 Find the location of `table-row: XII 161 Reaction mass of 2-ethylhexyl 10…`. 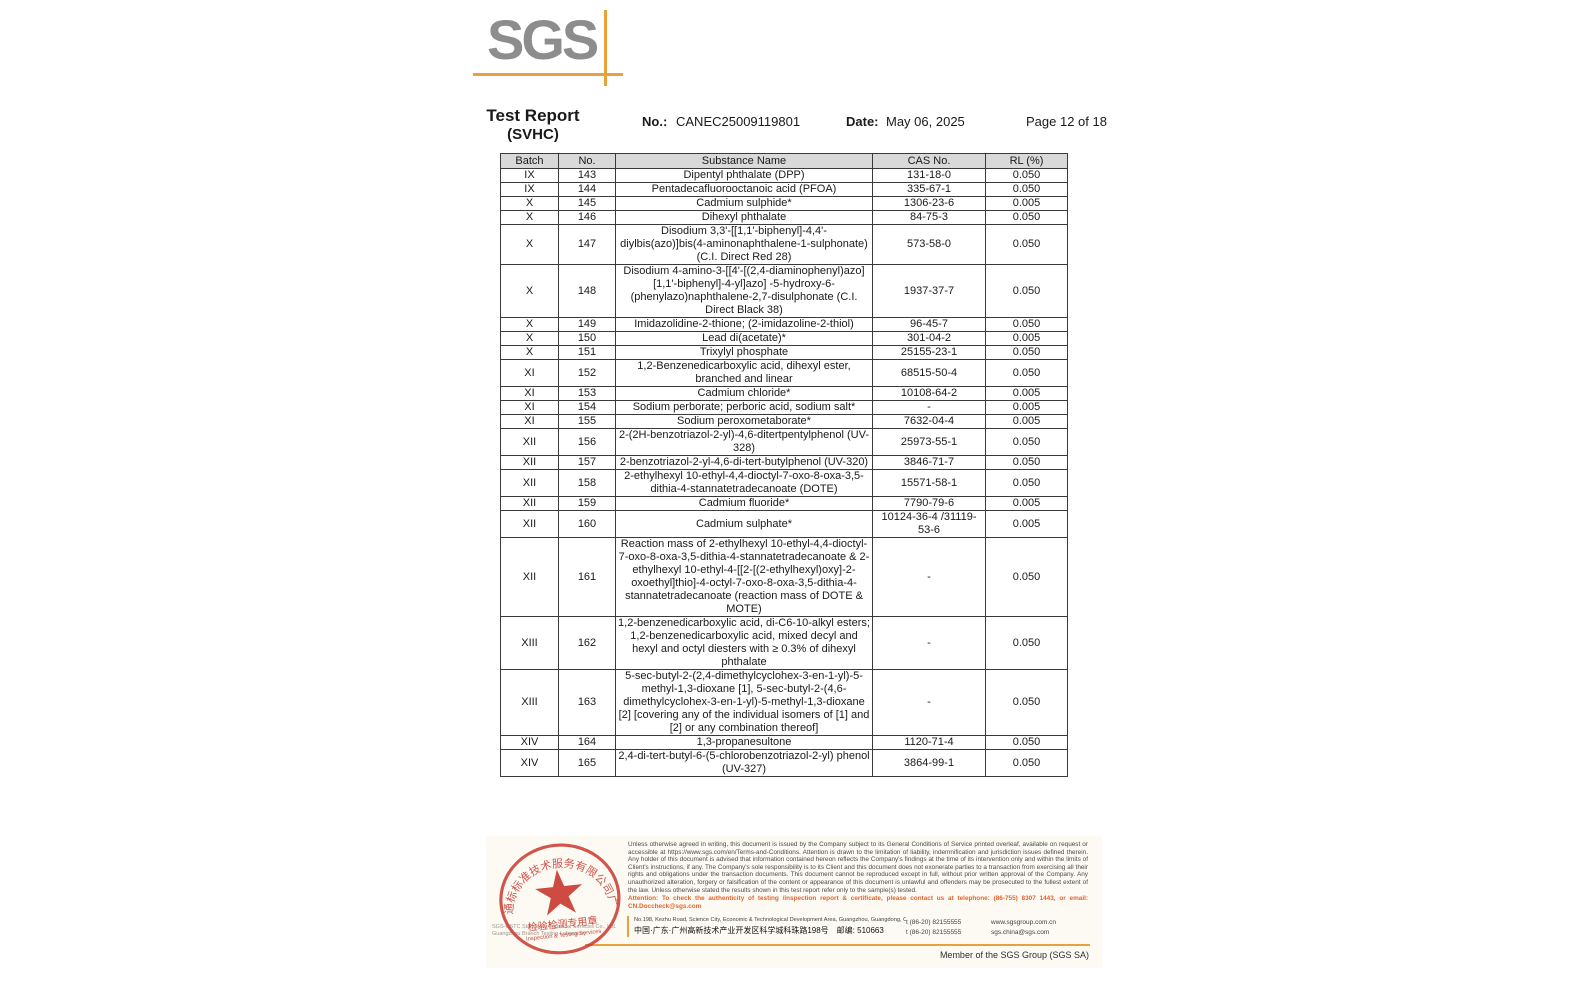

table-row: XII 161 Reaction mass of 2-ethylhexyl 10… is located at coordinates (784, 577).